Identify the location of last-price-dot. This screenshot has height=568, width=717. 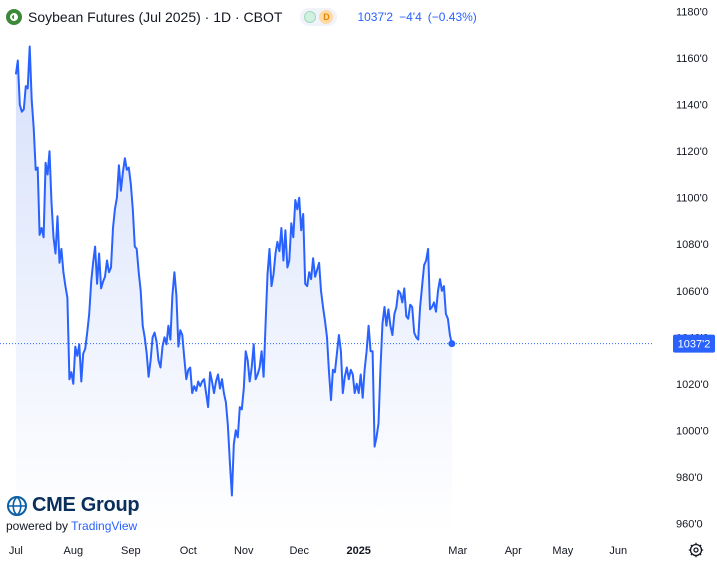
(452, 344).